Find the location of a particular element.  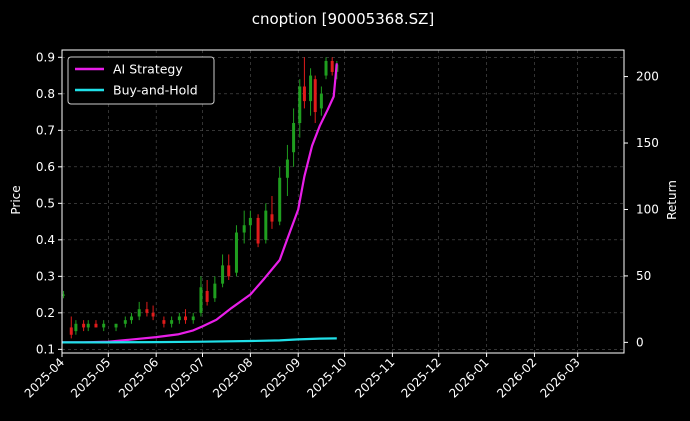

y-axis-right-title: Return is located at coordinates (672, 200).